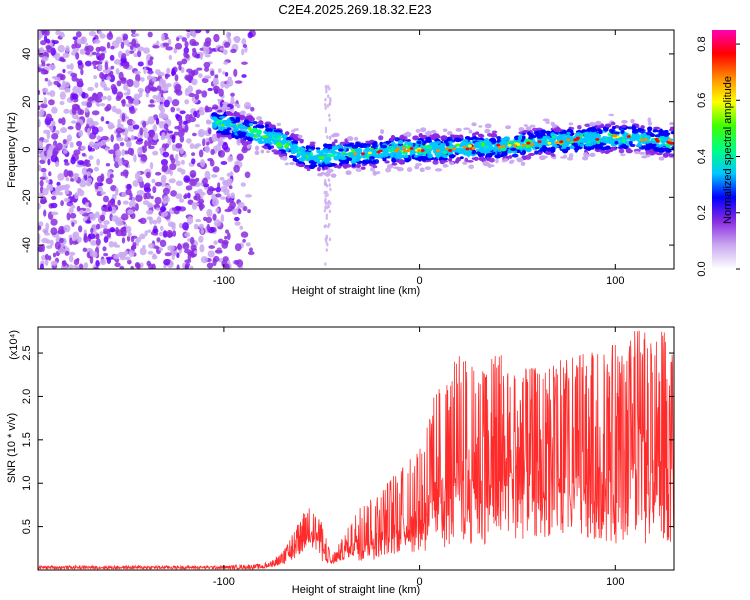  What do you see at coordinates (14, 345) in the screenshot?
I see `snr-y-multiplier: (x10⁴)` at bounding box center [14, 345].